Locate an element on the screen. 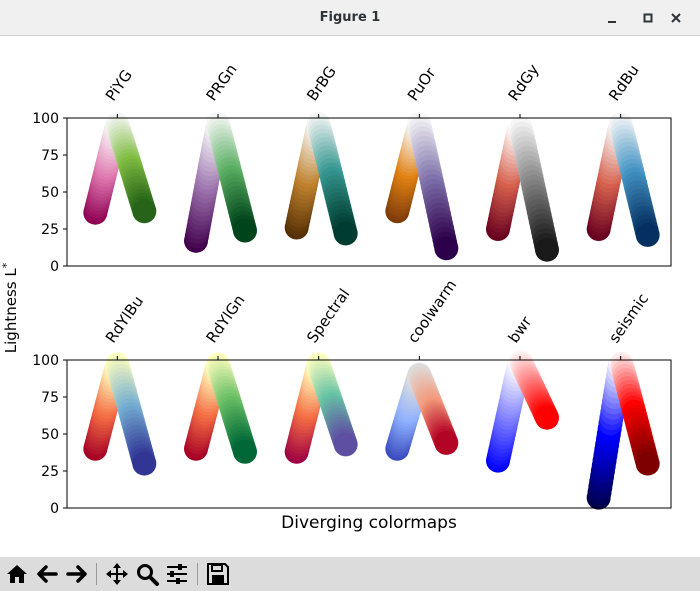  series-BrBG is located at coordinates (321, 178).